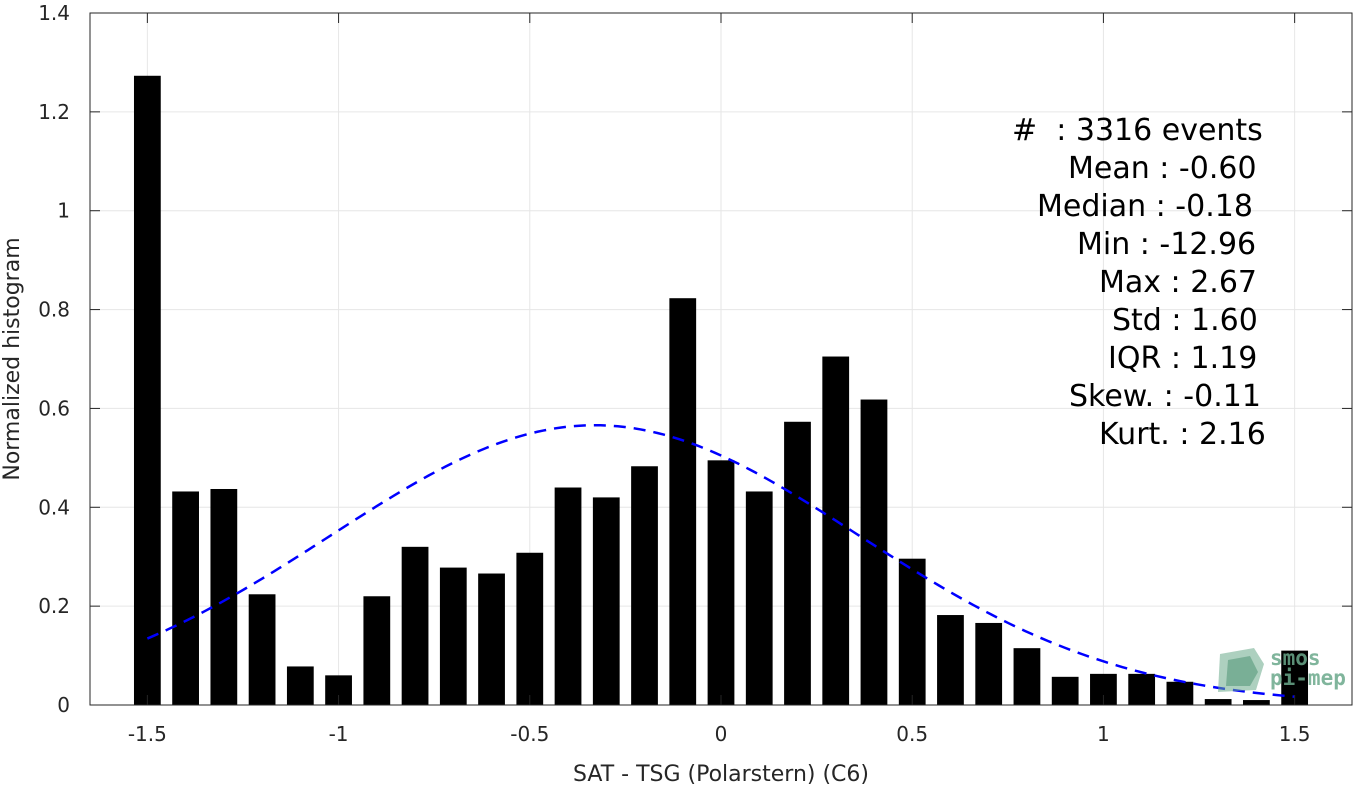  Describe the element at coordinates (1295, 734) in the screenshot. I see `x-tick-label: 1.5` at that location.